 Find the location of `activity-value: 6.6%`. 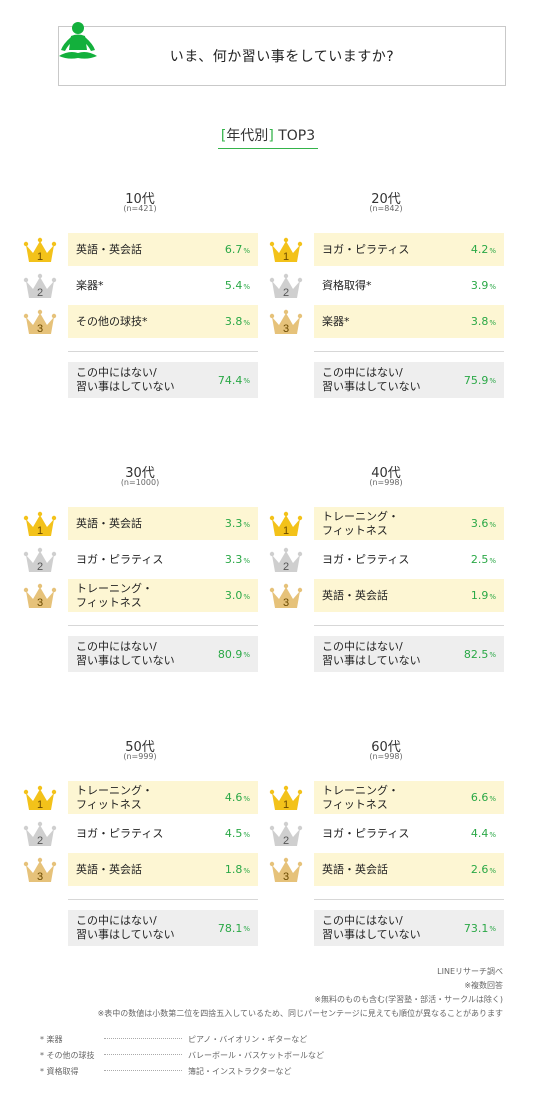

activity-value: 6.6% is located at coordinates (483, 797).